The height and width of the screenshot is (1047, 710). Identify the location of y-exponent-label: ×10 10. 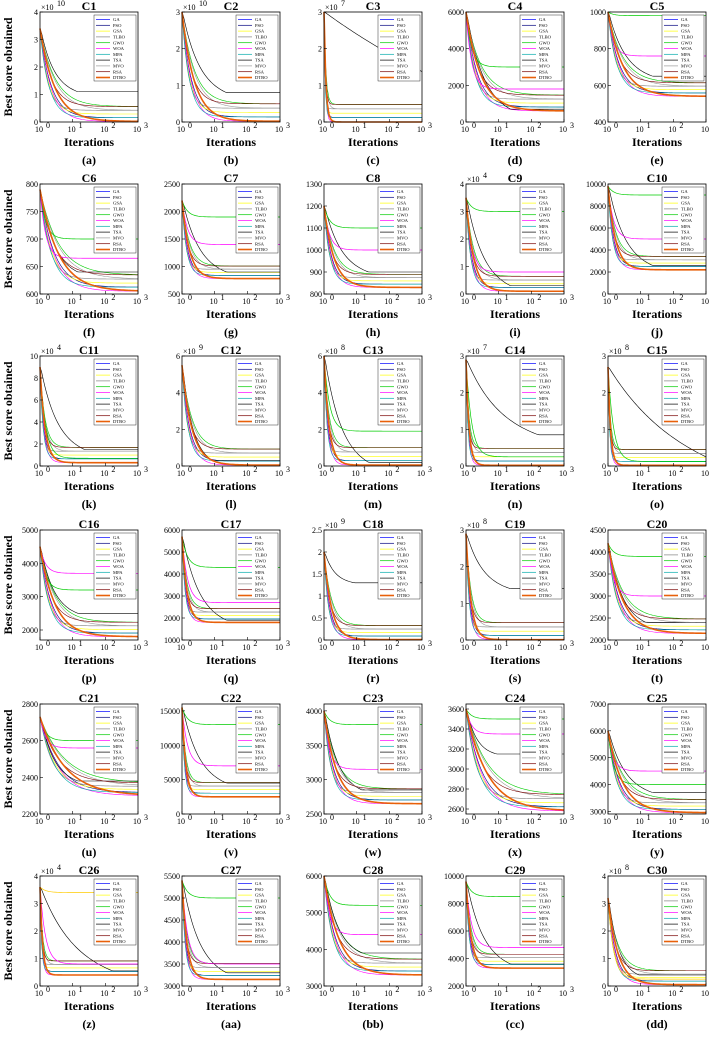
(53, 6).